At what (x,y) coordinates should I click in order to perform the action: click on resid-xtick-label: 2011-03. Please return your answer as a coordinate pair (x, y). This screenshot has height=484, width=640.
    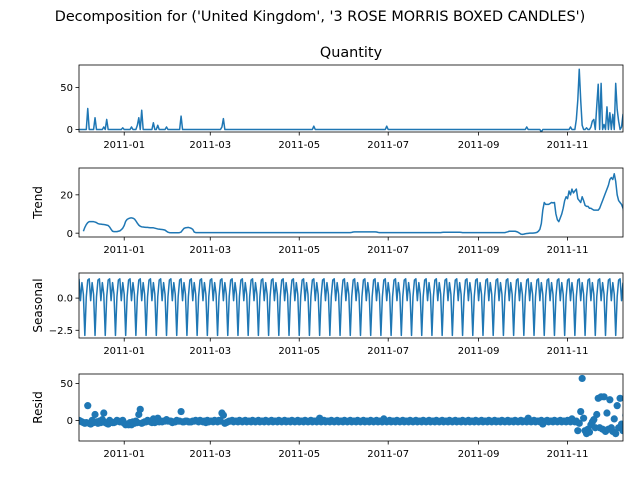
    Looking at the image, I should click on (210, 454).